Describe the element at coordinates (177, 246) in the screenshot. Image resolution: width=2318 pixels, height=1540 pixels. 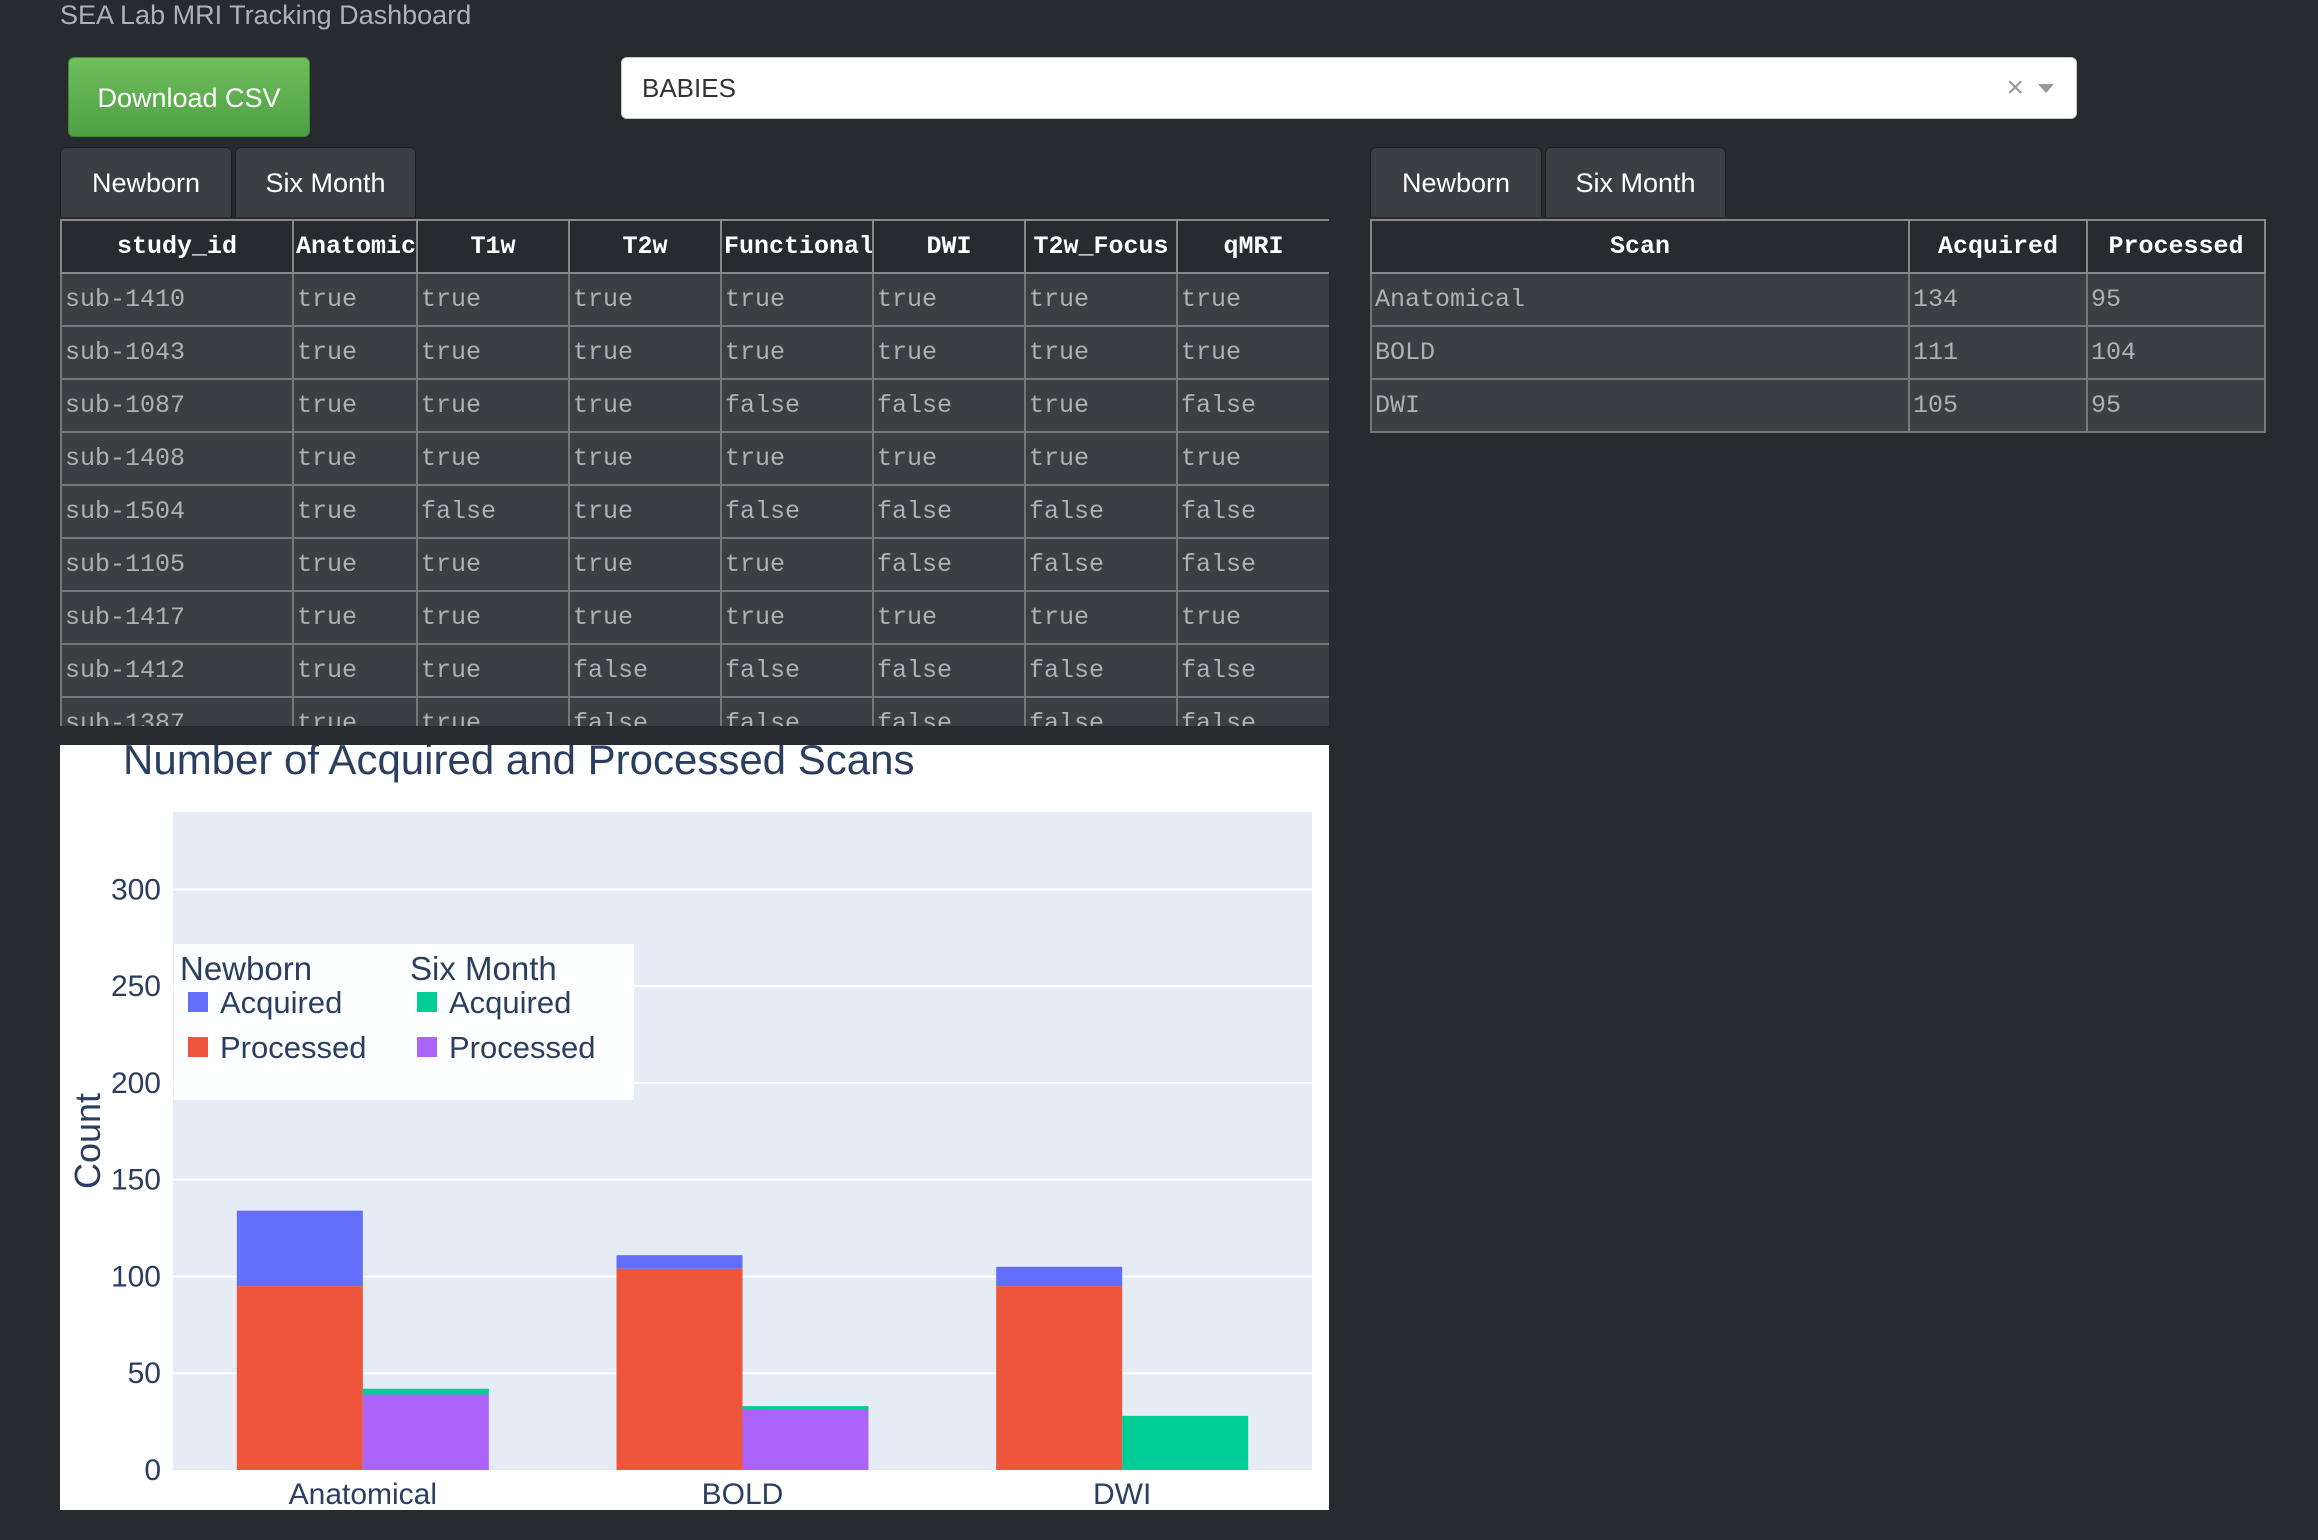
I see `subject-table-header-0: study_id` at that location.